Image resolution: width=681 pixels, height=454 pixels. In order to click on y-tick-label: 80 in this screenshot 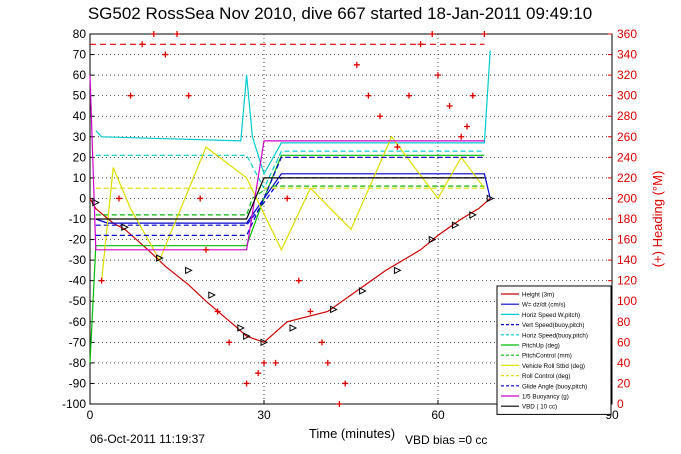, I will do `click(80, 34)`.